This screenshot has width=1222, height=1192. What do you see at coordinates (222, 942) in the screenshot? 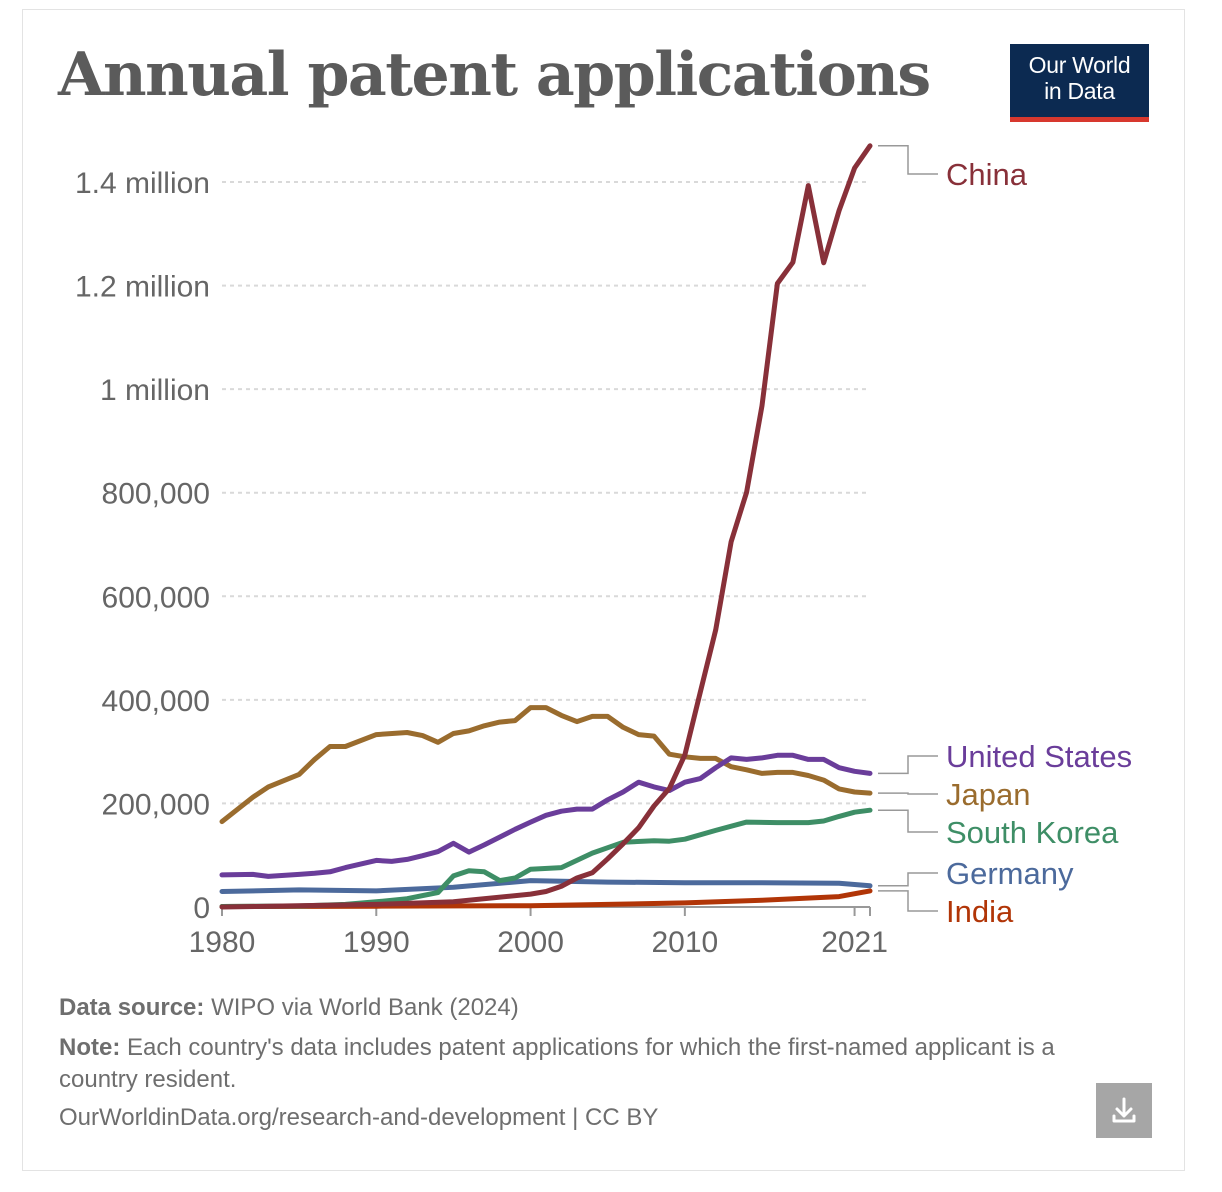
I see `x-tick-label: 1980` at bounding box center [222, 942].